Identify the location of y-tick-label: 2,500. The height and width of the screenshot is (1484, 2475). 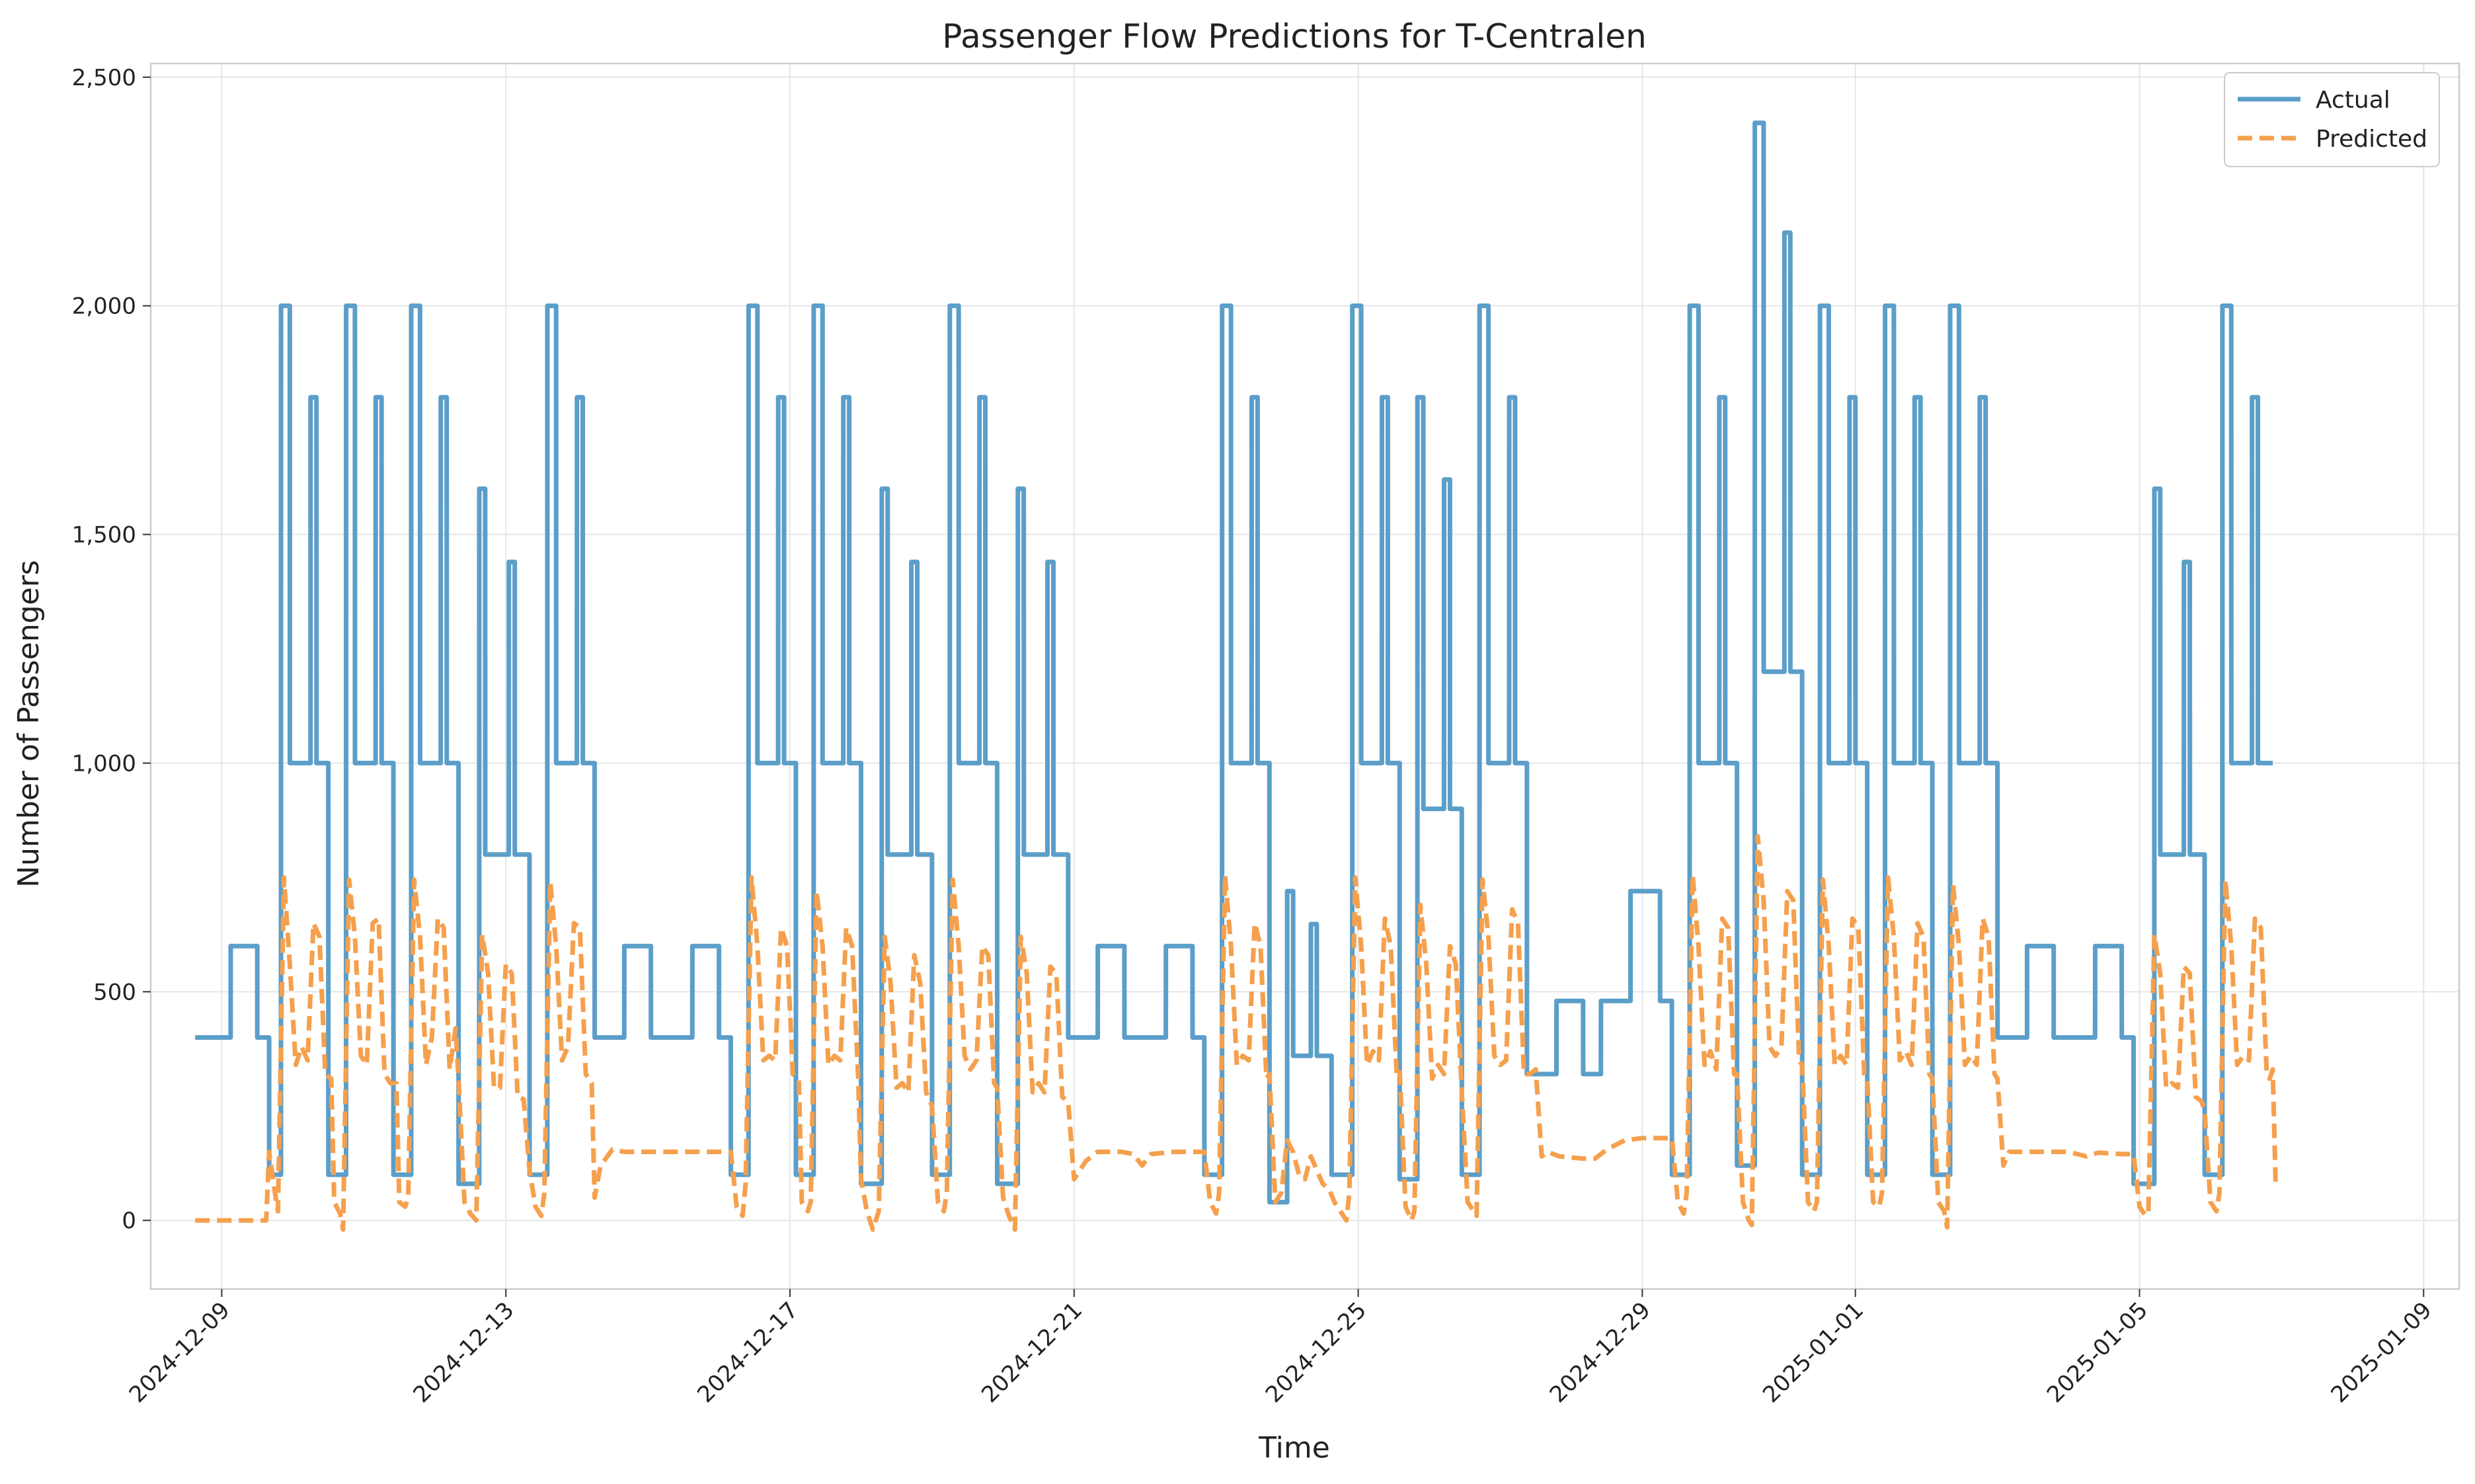
(104, 78).